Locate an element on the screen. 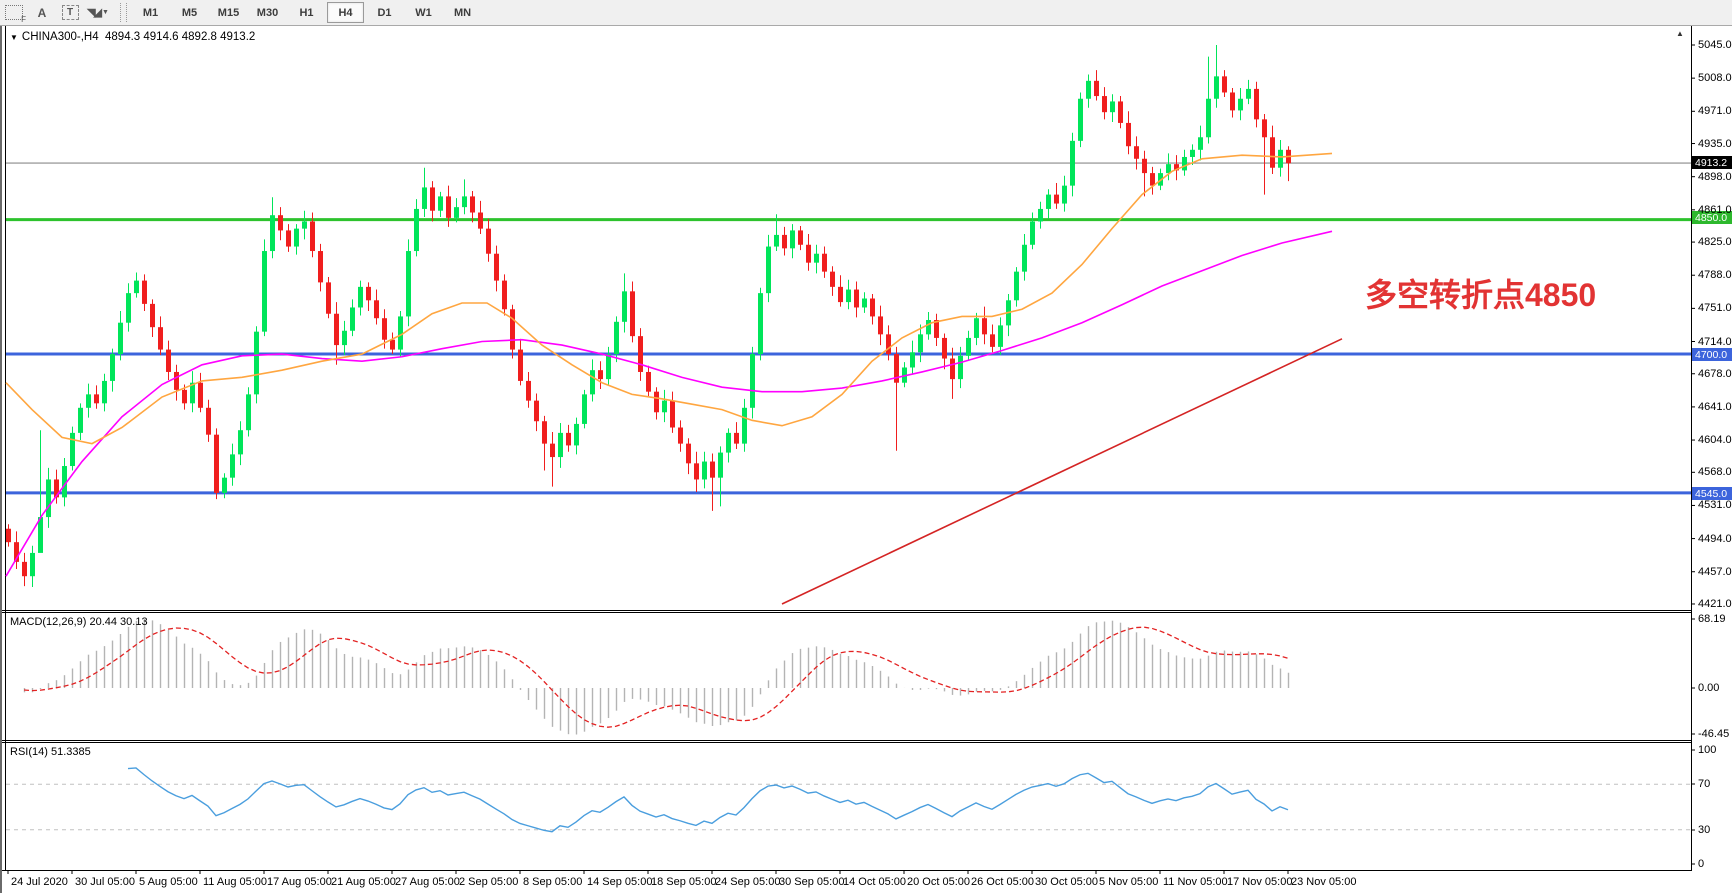  rsi-label: RSI(14) 51.3385 is located at coordinates (50, 752).